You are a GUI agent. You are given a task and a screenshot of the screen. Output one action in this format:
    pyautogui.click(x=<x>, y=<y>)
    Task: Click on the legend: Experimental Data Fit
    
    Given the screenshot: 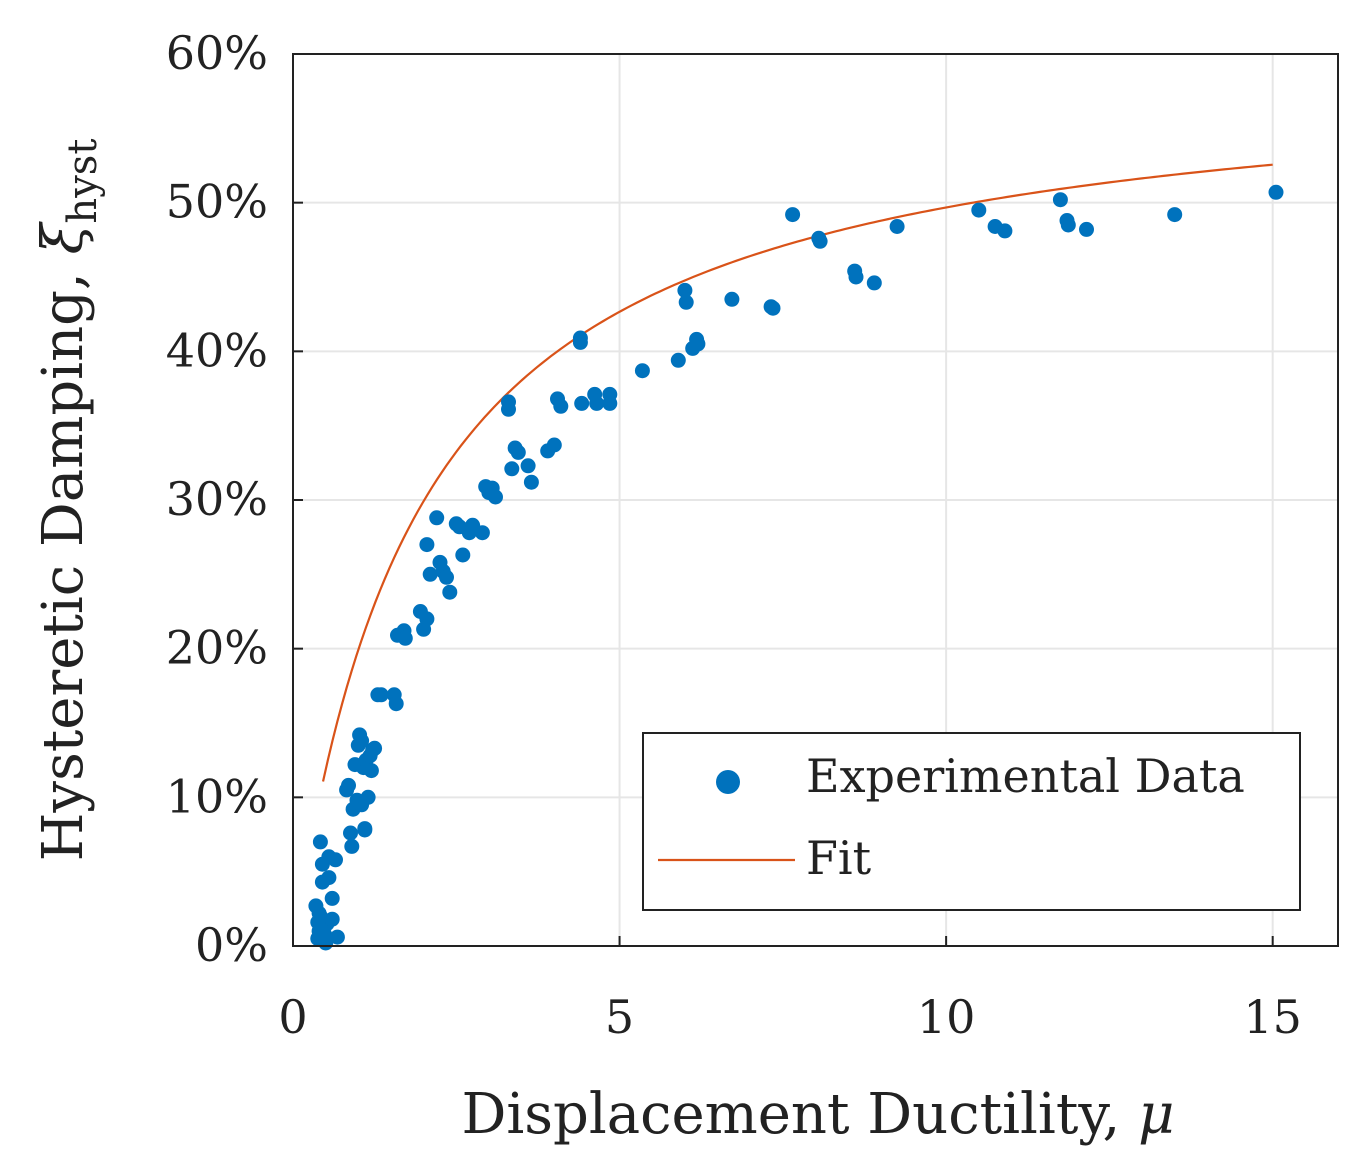 What is the action you would take?
    pyautogui.click(x=971, y=821)
    